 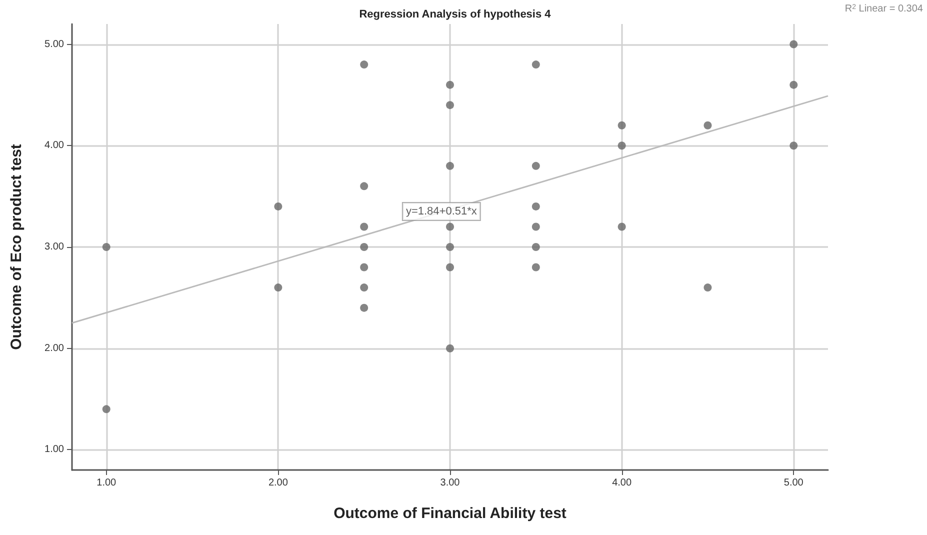 I want to click on y-tick-label: 5.00, so click(x=54, y=44).